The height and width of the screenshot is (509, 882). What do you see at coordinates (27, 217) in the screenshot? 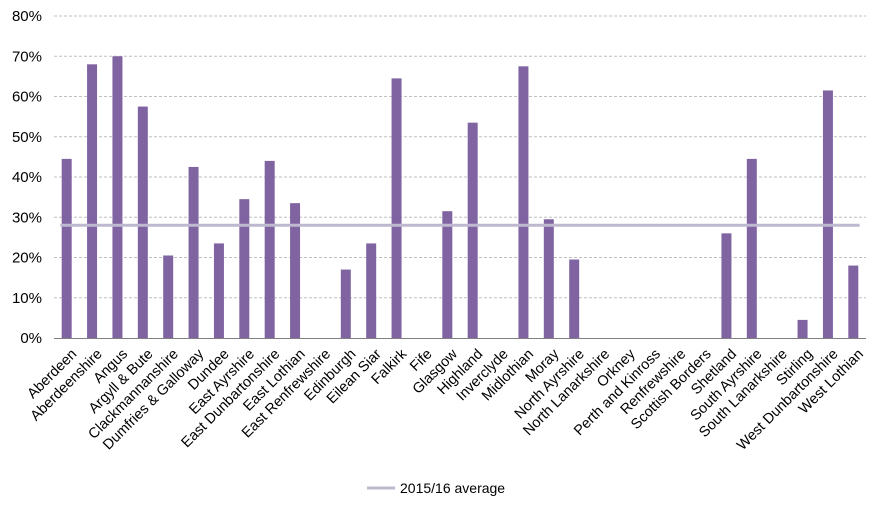
I see `y-tick-label: 30%` at bounding box center [27, 217].